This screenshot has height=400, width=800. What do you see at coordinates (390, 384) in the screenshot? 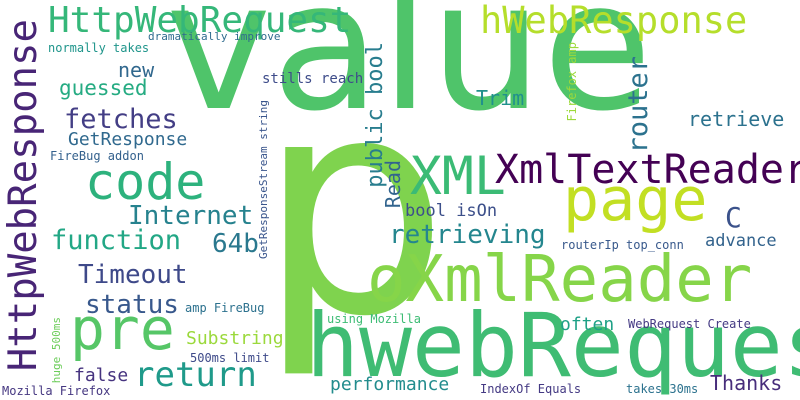
I see `word-performance: performance` at bounding box center [390, 384].